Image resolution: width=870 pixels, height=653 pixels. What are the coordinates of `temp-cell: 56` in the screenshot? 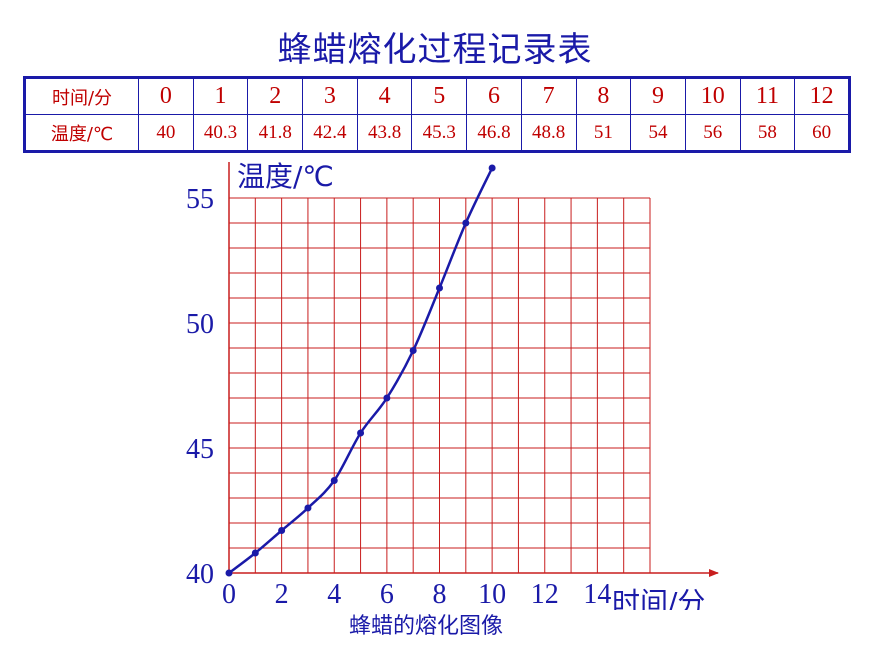 It's located at (712, 133).